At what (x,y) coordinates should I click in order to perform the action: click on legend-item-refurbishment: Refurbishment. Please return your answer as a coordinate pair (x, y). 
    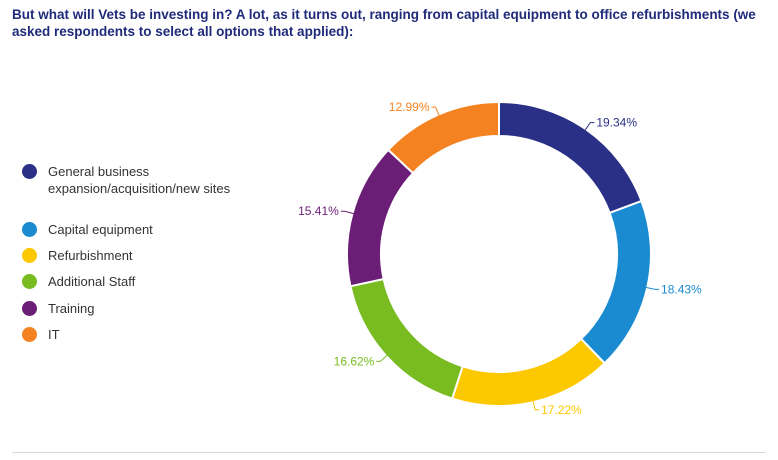
    Looking at the image, I should click on (127, 260).